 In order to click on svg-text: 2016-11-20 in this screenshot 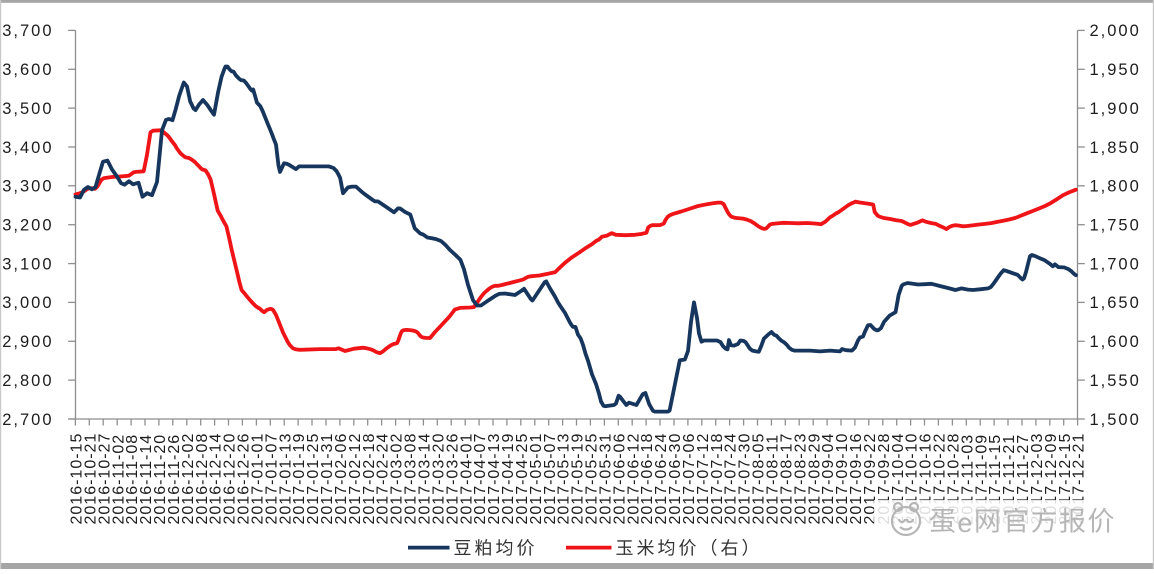, I will do `click(160, 479)`.